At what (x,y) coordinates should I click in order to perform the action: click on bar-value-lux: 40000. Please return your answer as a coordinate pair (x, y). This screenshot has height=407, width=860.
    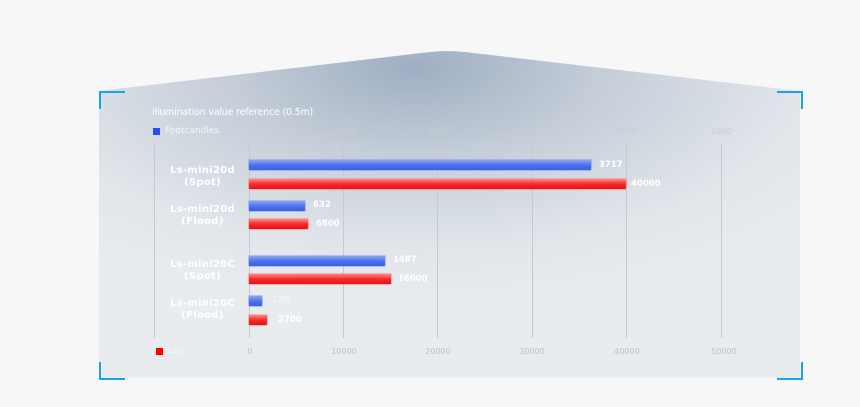
    Looking at the image, I should click on (646, 184).